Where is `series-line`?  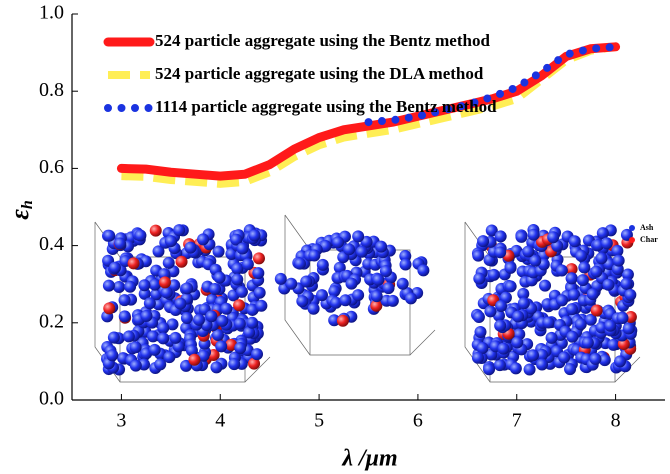 series-line is located at coordinates (492, 84).